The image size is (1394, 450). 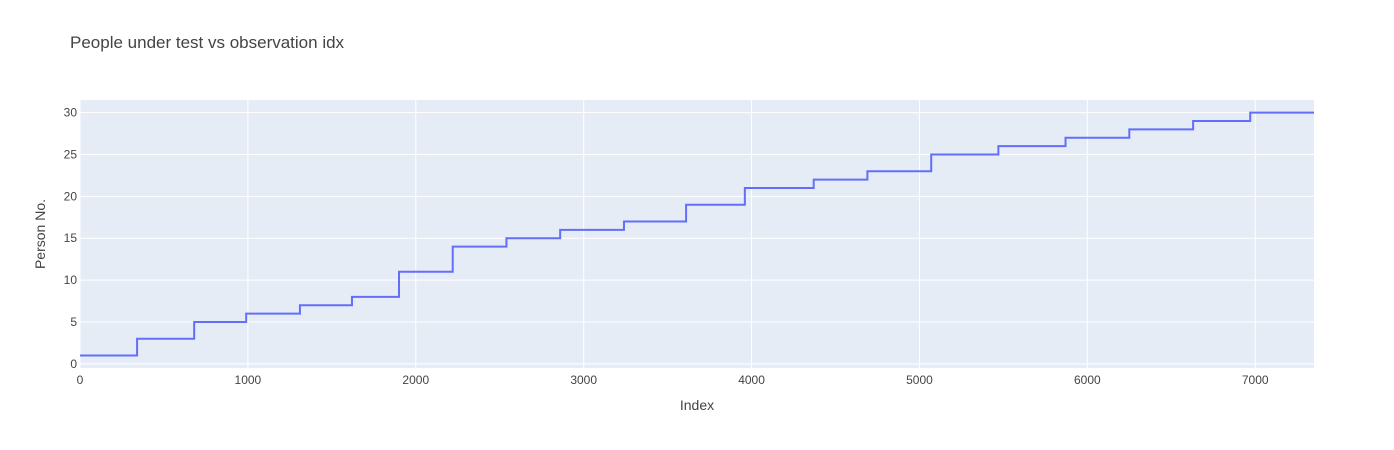 I want to click on chart-title: People under test vs observation idx, so click(x=207, y=42).